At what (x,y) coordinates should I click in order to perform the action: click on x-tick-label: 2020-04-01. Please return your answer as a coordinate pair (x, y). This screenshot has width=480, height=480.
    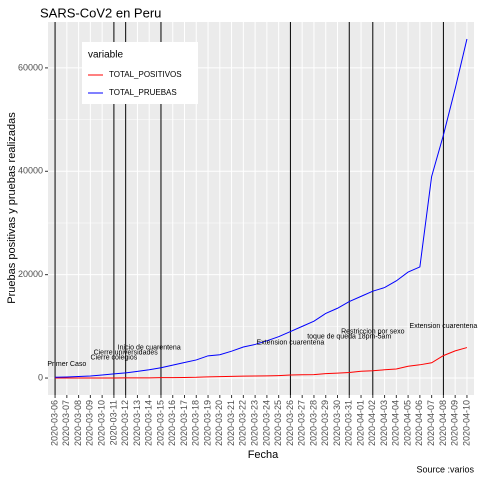
    Looking at the image, I should click on (360, 423).